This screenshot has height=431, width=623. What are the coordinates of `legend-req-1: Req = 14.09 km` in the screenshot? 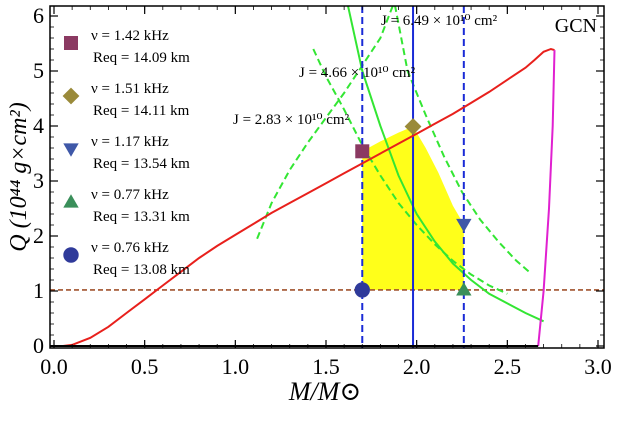 It's located at (141, 58).